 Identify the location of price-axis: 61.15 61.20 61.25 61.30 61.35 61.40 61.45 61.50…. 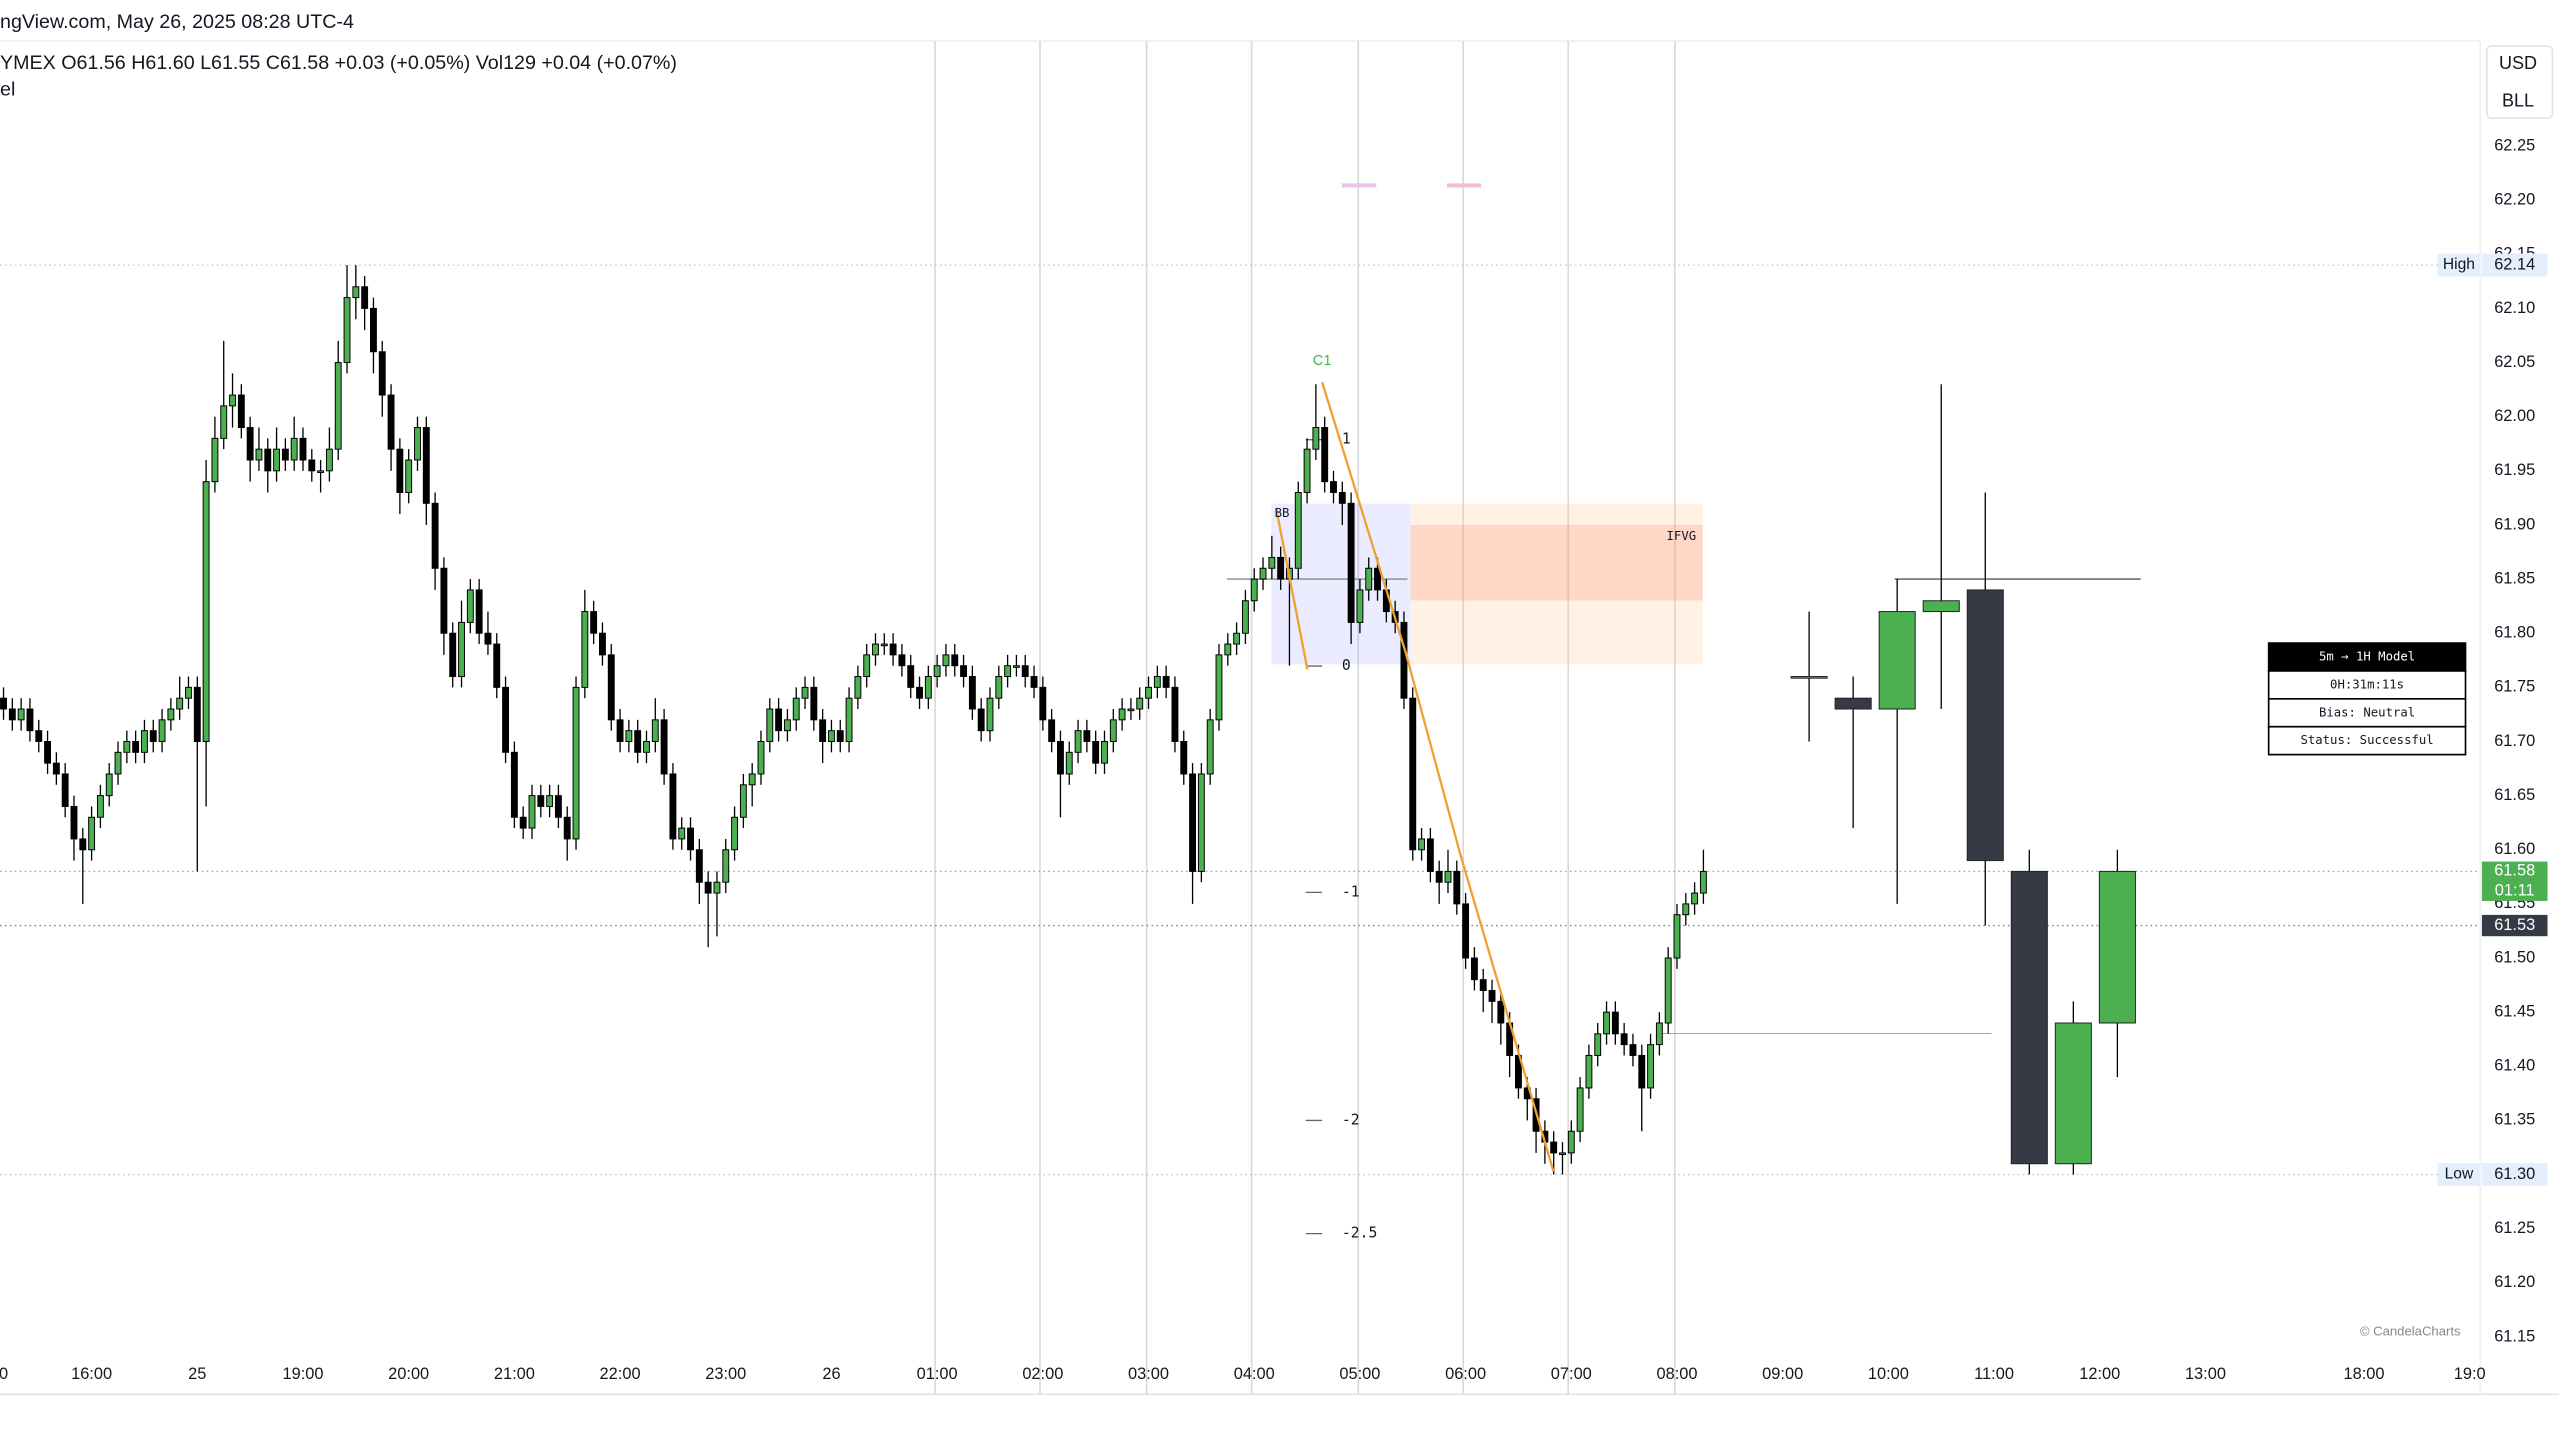
(2492, 740).